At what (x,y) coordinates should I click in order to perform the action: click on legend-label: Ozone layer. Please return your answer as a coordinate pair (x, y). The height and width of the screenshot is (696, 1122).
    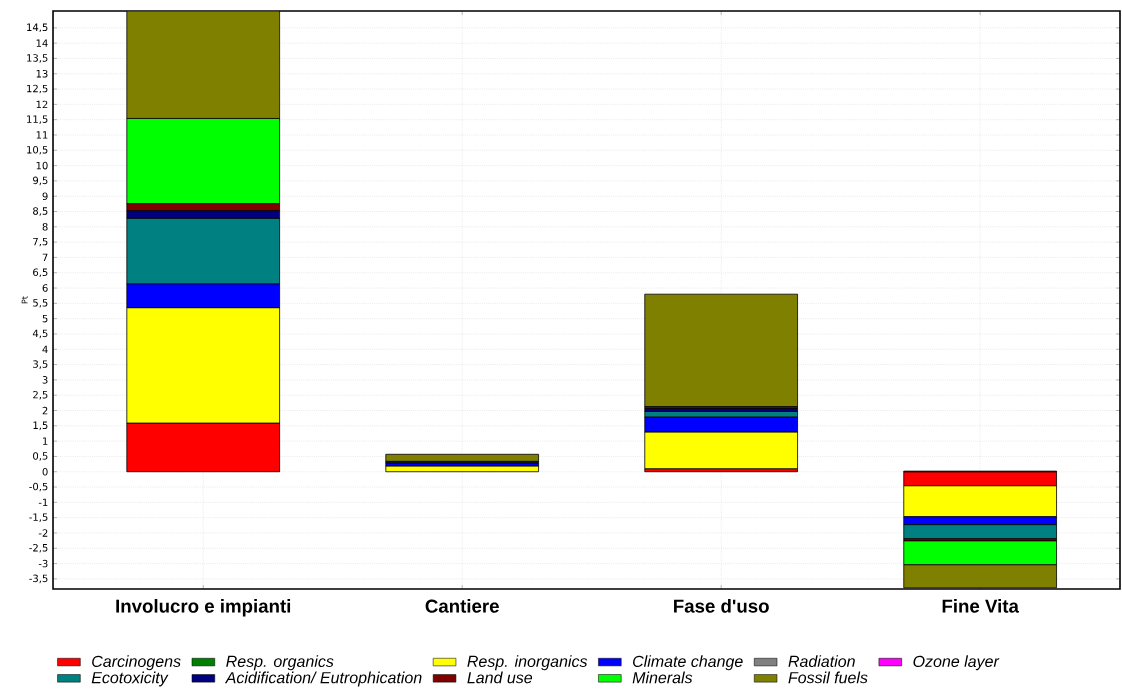
    Looking at the image, I should click on (956, 663).